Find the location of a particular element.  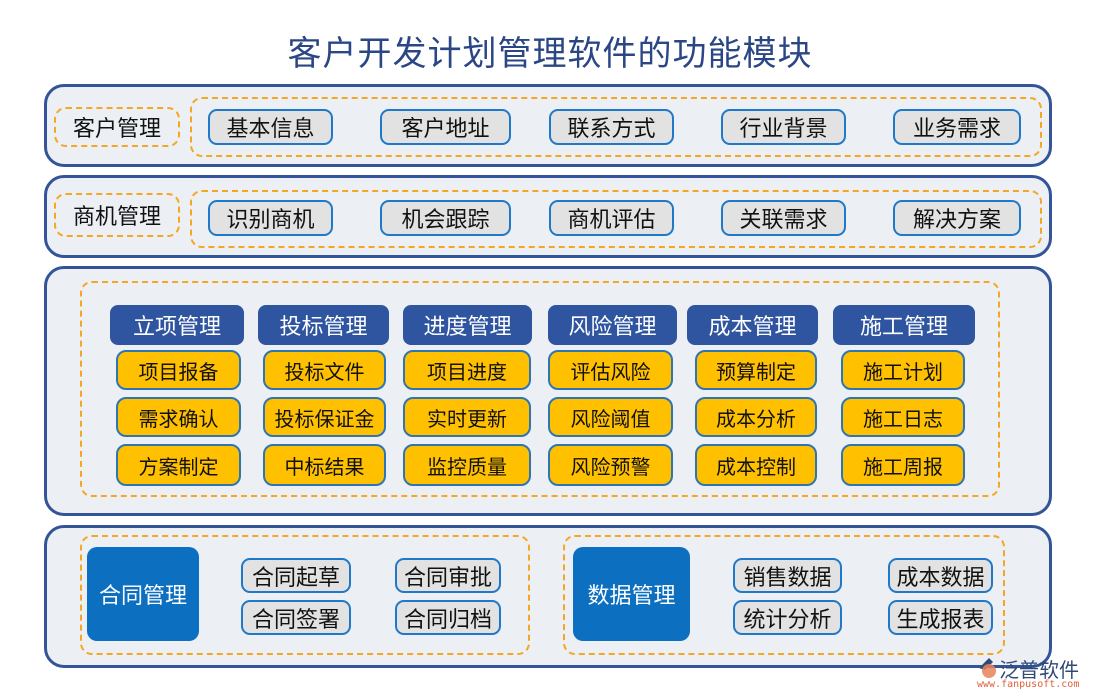

project-item: 需求确认 is located at coordinates (178, 417).